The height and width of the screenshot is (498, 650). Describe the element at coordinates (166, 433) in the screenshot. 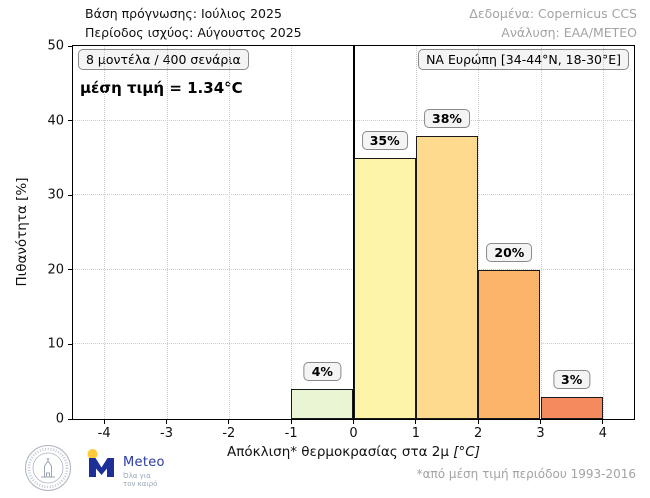

I see `x-tick-label: -3` at that location.